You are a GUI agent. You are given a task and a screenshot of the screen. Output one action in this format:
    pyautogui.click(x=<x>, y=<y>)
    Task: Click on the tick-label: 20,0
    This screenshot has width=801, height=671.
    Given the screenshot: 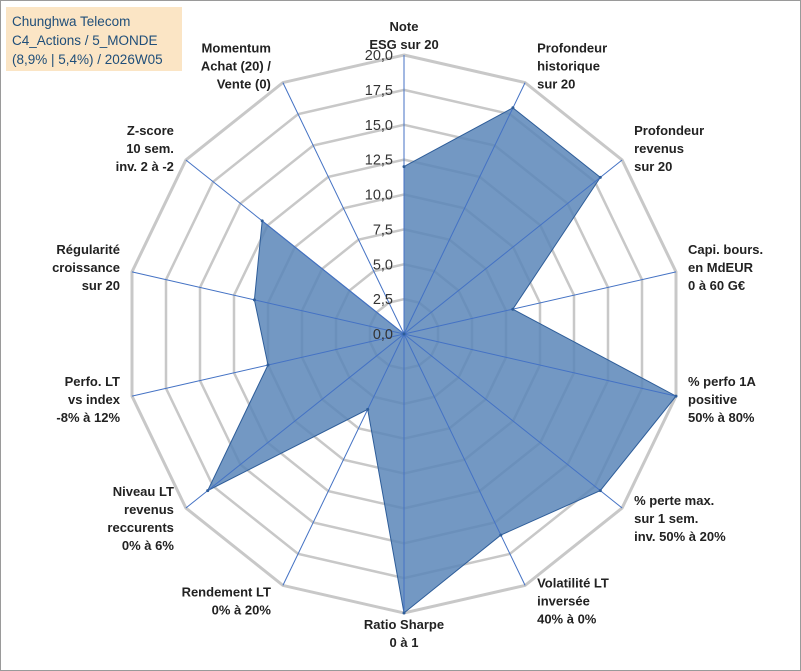 What is the action you would take?
    pyautogui.click(x=379, y=56)
    